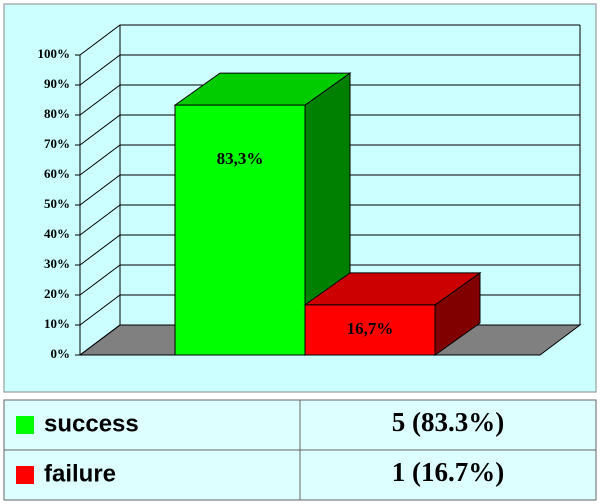  What do you see at coordinates (61, 353) in the screenshot?
I see `y-tick-label: 0%` at bounding box center [61, 353].